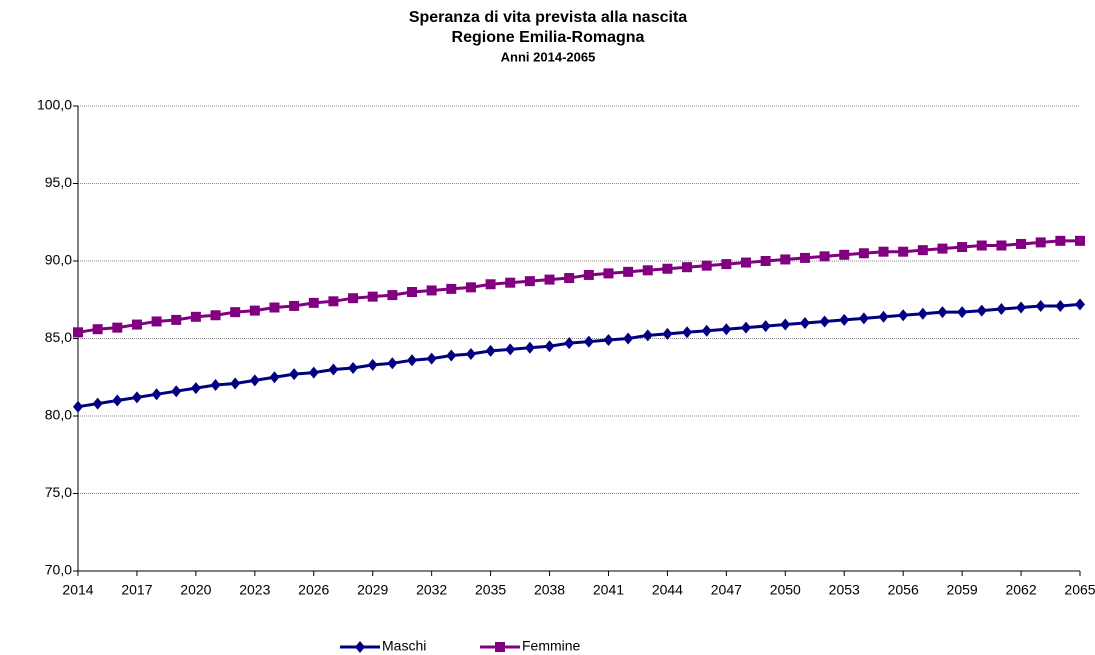 The width and height of the screenshot is (1095, 655). I want to click on x-tick-label: 2029, so click(372, 590).